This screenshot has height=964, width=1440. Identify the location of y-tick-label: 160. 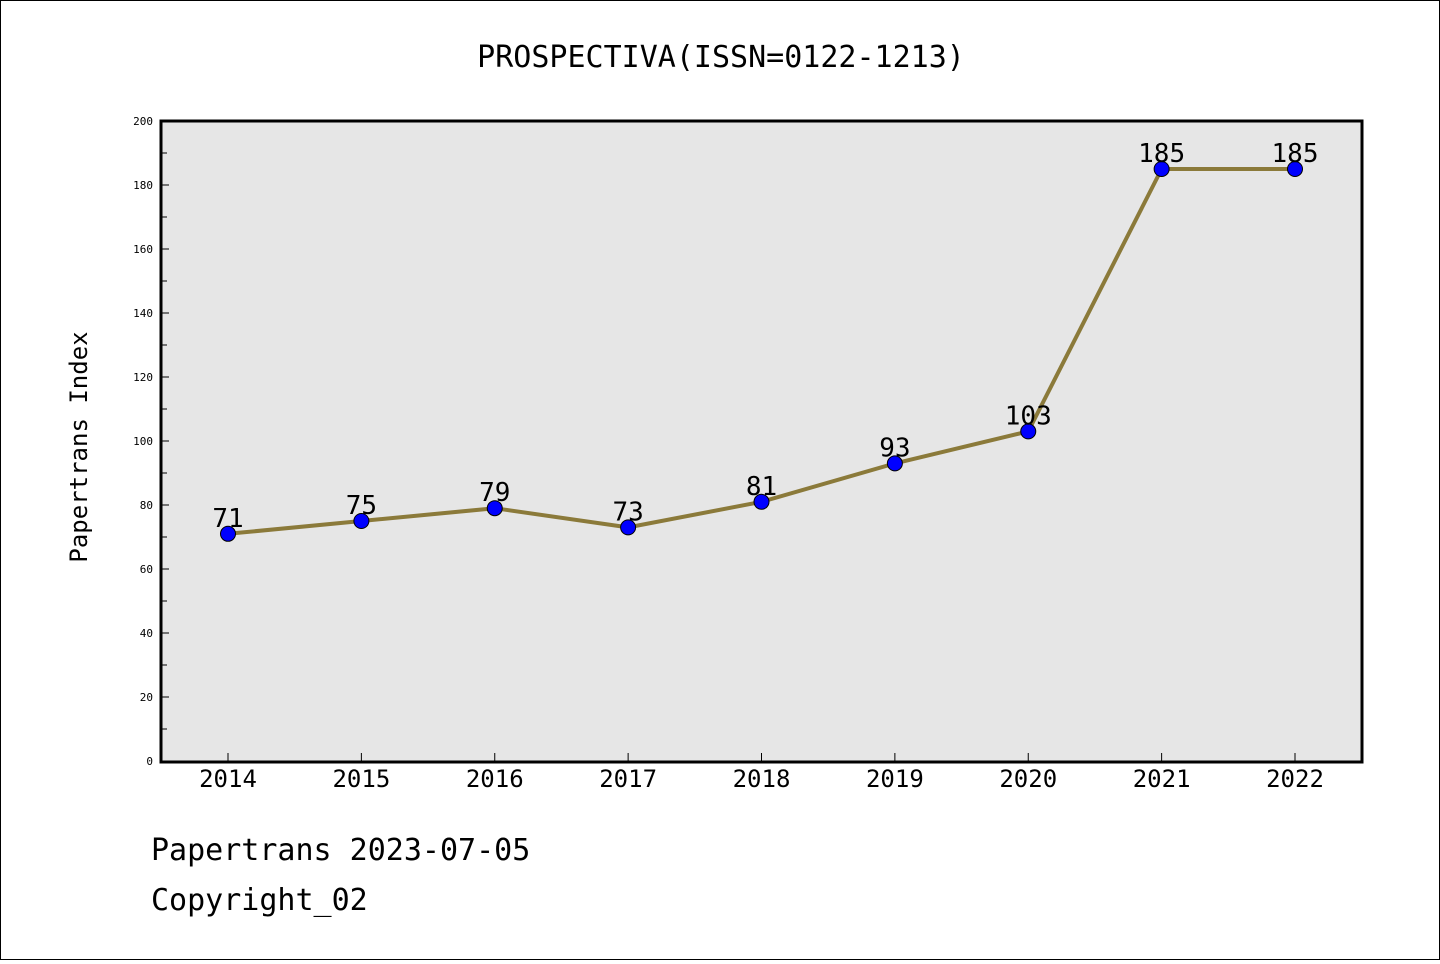
(143, 249).